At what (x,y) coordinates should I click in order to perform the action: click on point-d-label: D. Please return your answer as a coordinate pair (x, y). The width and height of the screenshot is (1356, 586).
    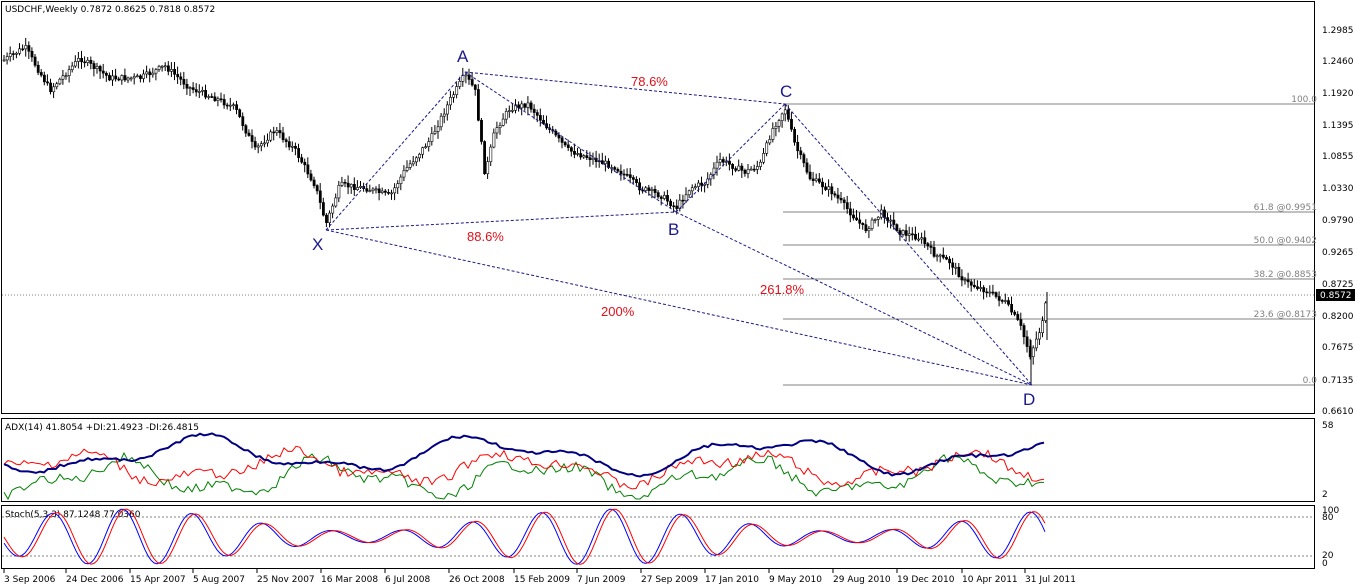
    Looking at the image, I should click on (1029, 399).